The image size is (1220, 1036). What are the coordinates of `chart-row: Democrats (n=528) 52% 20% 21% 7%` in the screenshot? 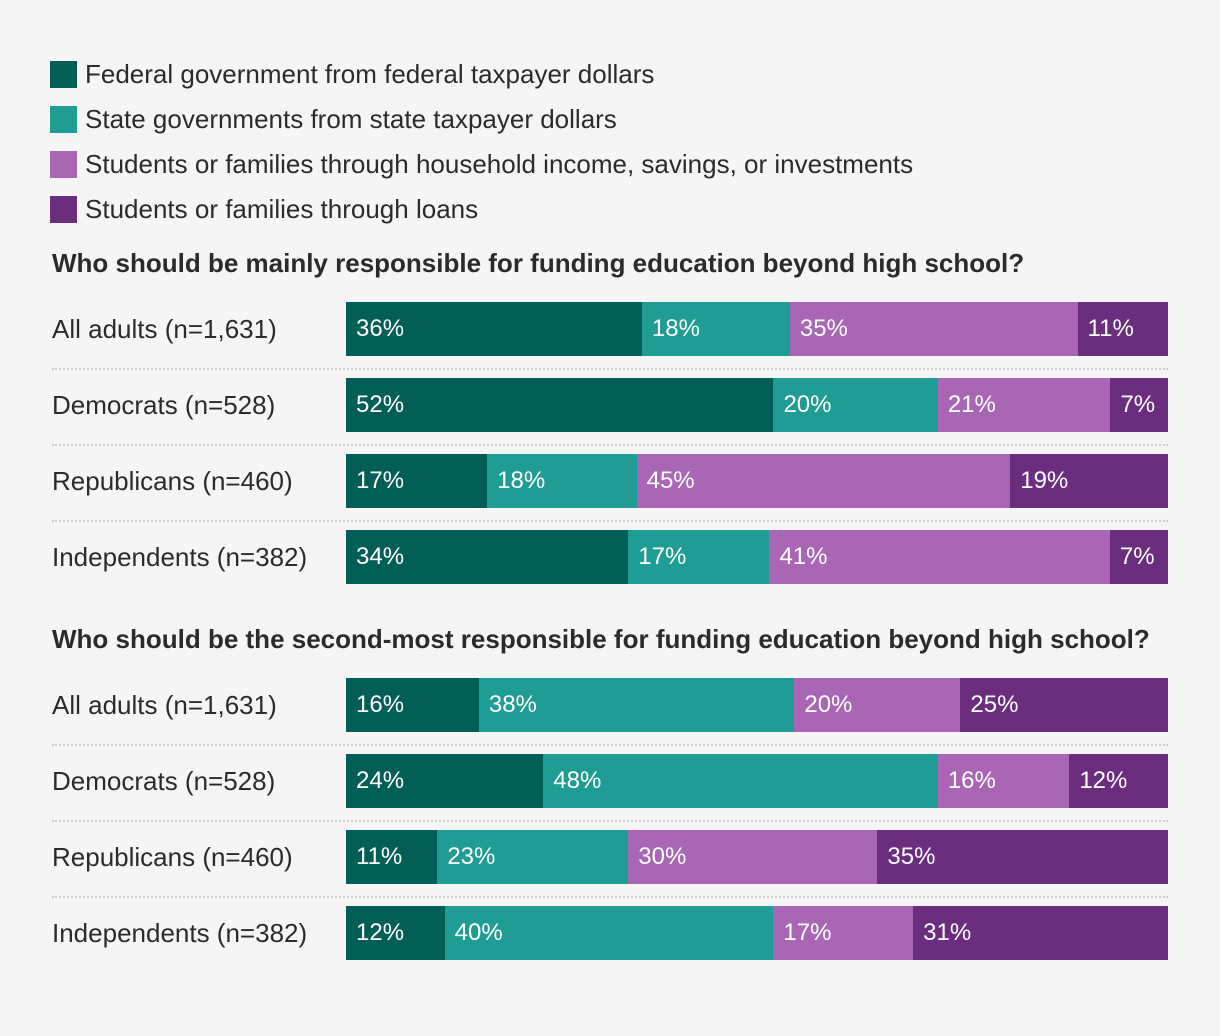 It's located at (610, 406).